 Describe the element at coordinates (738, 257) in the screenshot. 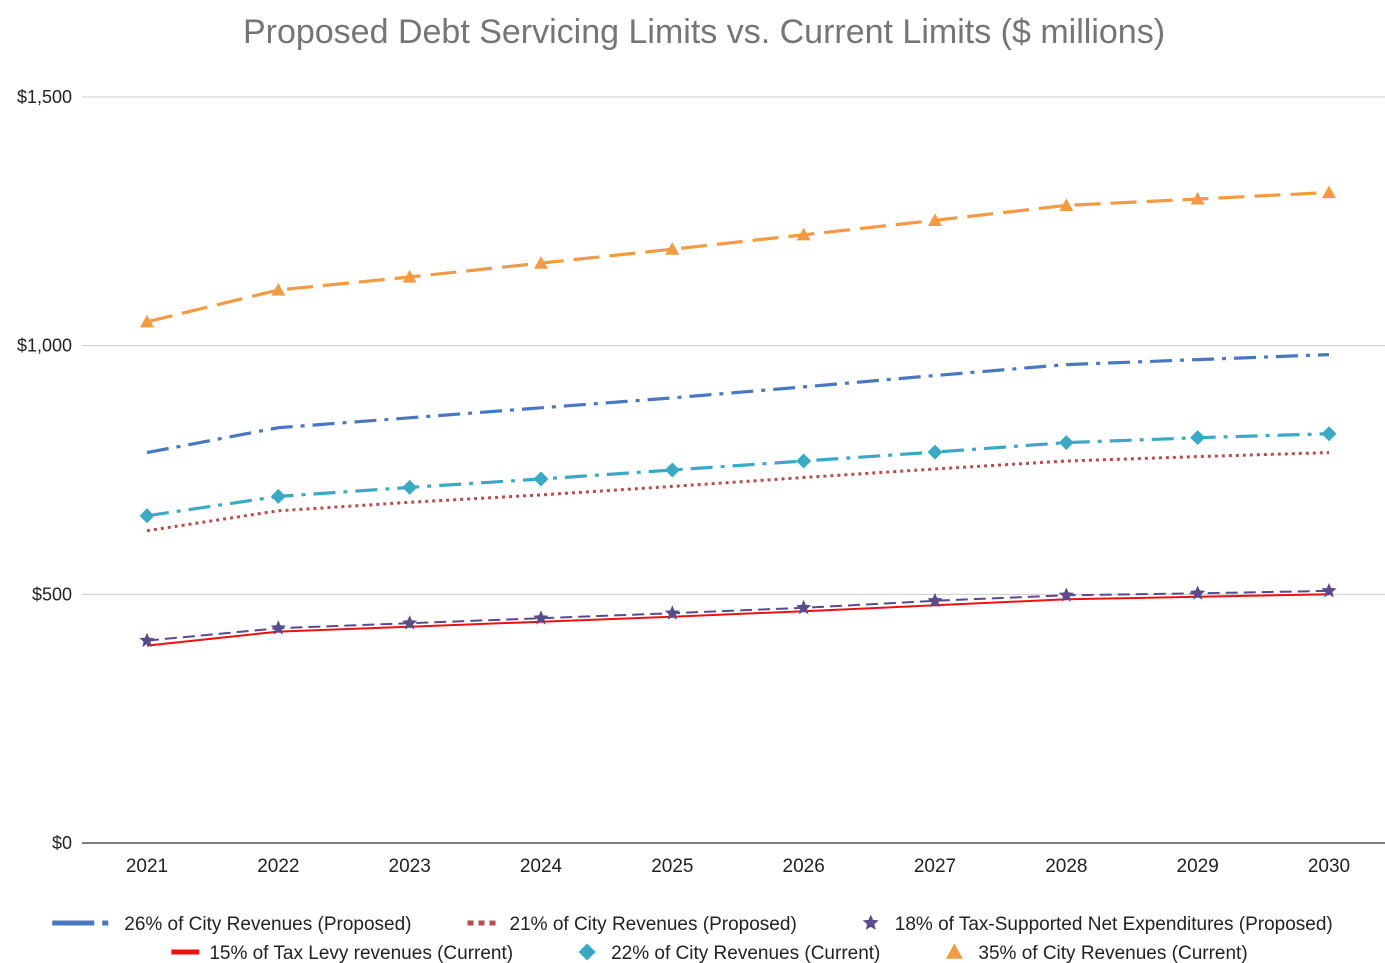

I see `series-line-35-of-city-revenues-current` at that location.